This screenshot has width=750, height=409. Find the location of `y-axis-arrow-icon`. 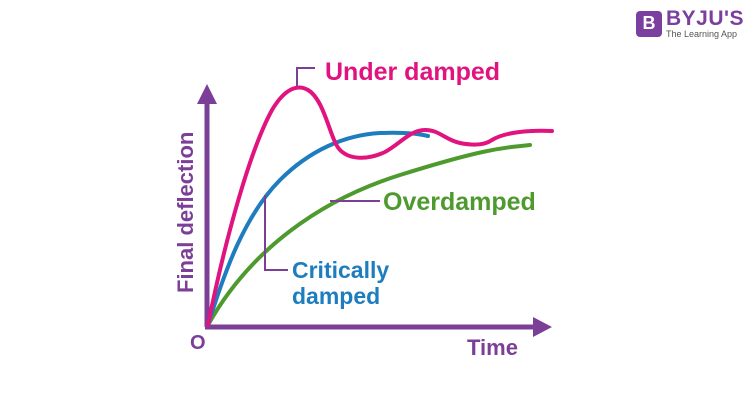

y-axis-arrow-icon is located at coordinates (207, 94).